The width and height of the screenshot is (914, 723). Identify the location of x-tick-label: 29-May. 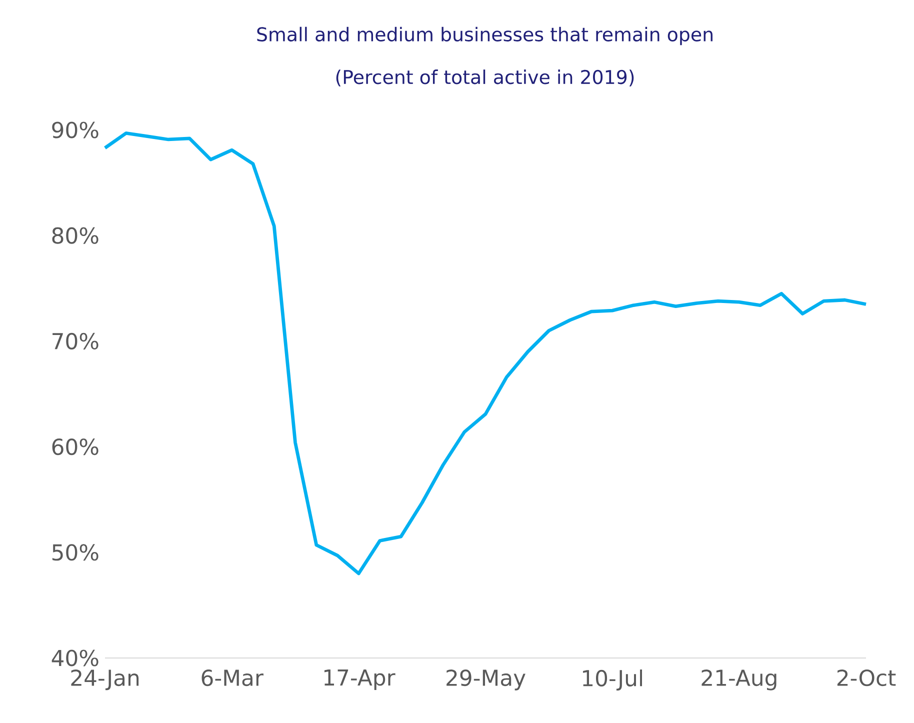
(486, 680).